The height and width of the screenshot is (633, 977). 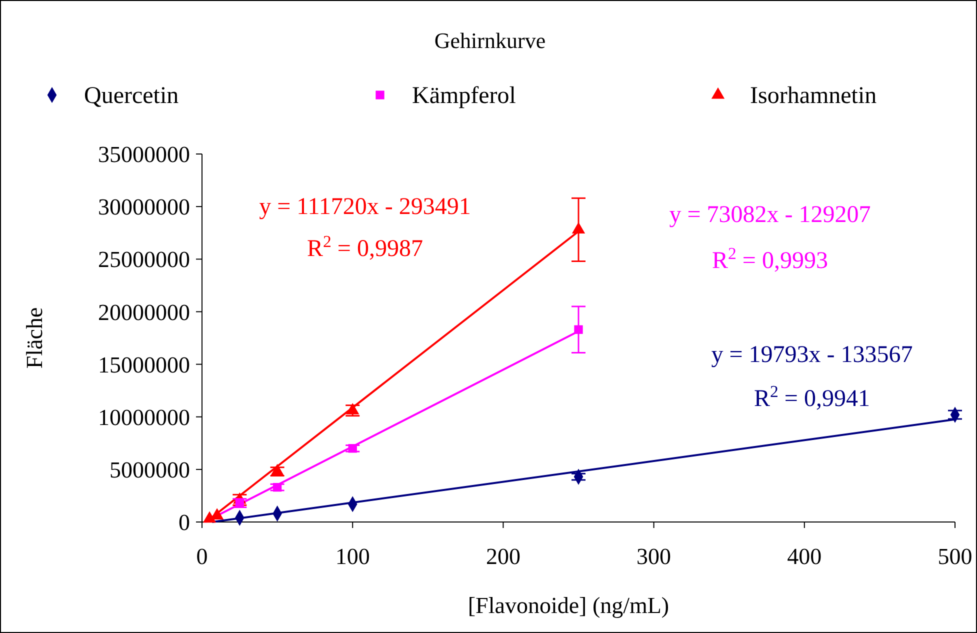 I want to click on annotation: R$^{2}$ = 0,9941, so click(x=812, y=397).